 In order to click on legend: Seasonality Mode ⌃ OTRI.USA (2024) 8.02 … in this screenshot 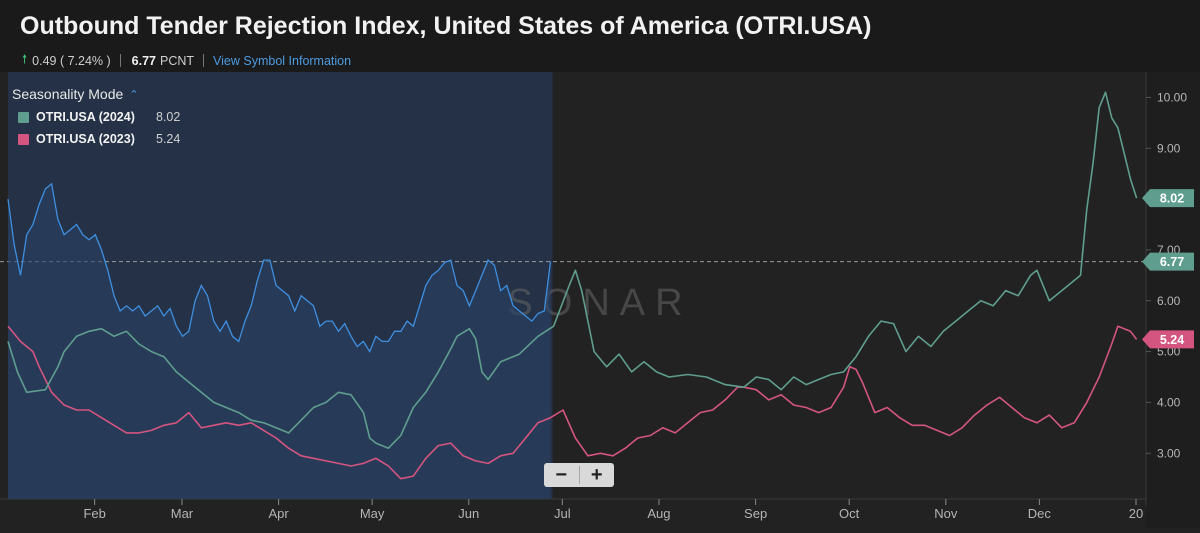, I will do `click(96, 116)`.